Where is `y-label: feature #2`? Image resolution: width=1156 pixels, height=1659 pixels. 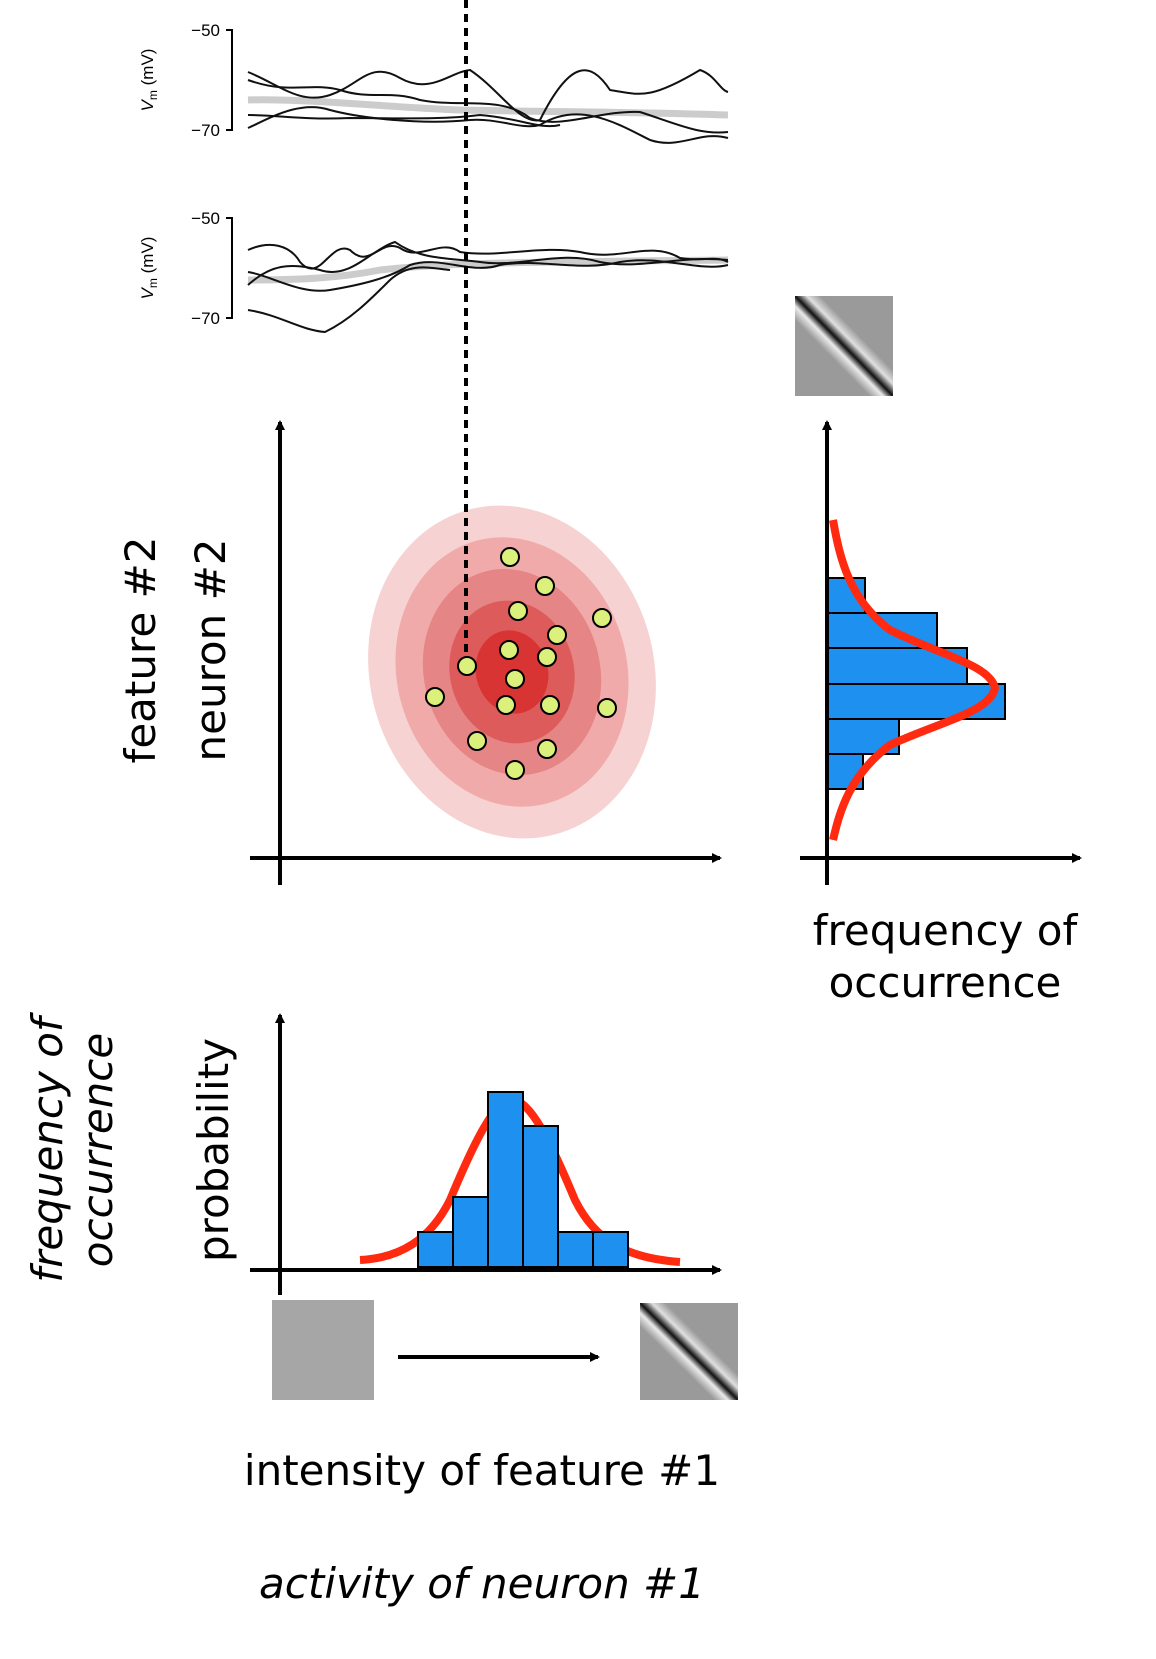 y-label: feature #2 is located at coordinates (140, 650).